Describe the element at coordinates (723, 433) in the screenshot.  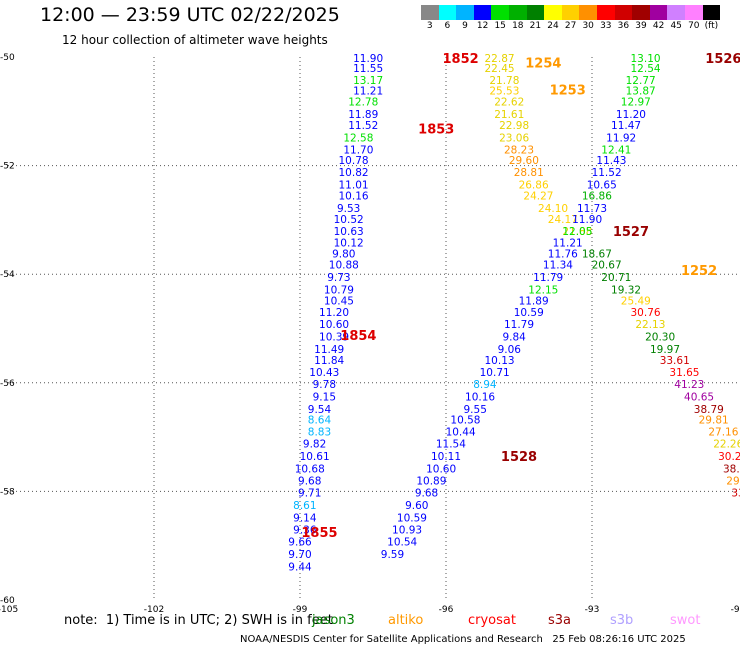
I see `swh-value-label: 27.16` at that location.